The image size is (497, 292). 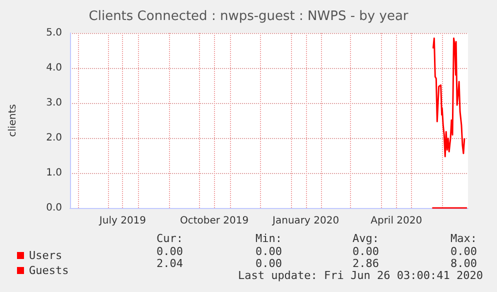 What do you see at coordinates (122, 221) in the screenshot?
I see `x-tick-label: July 2019` at bounding box center [122, 221].